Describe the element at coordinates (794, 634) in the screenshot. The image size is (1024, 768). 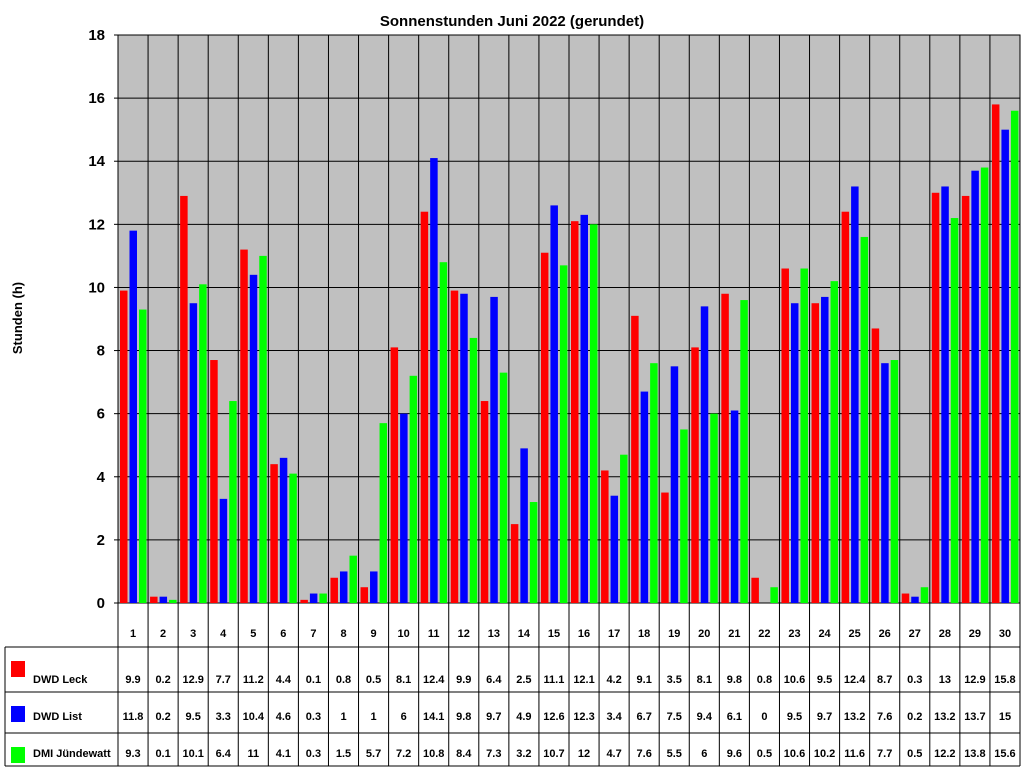
I see `x-category-label: 23` at that location.